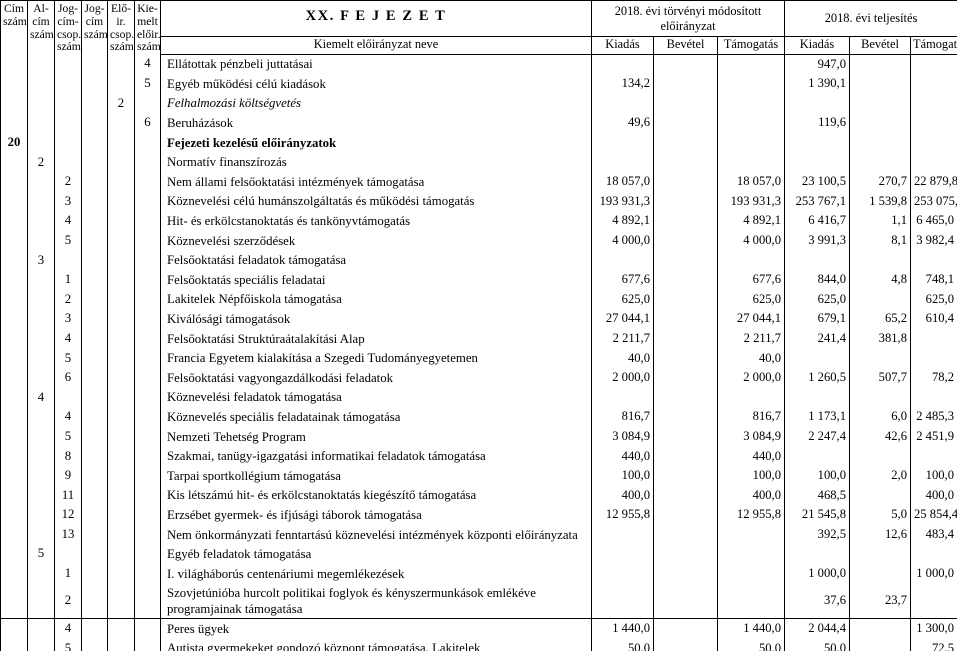 The height and width of the screenshot is (651, 957). Describe the element at coordinates (751, 515) in the screenshot. I see `cell-modified-tamogatas: 12 955,8` at that location.